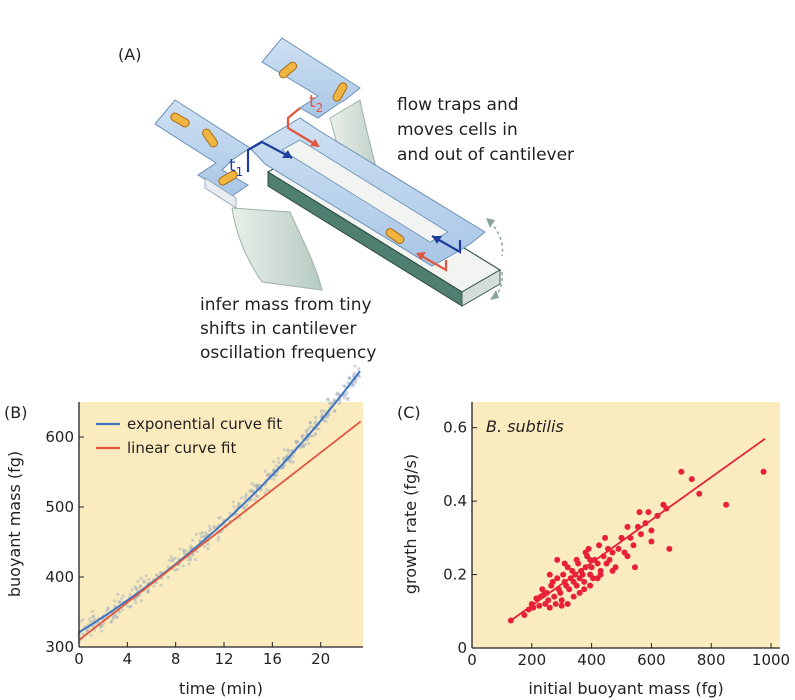  Describe the element at coordinates (59, 577) in the screenshot. I see `y-tick-label: 400` at that location.